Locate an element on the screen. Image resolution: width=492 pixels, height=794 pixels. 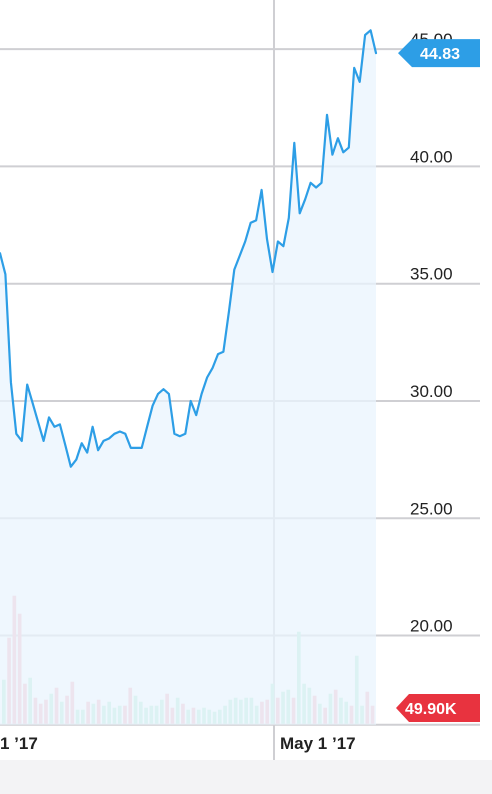
current-price-label: 44.83 is located at coordinates (440, 54).